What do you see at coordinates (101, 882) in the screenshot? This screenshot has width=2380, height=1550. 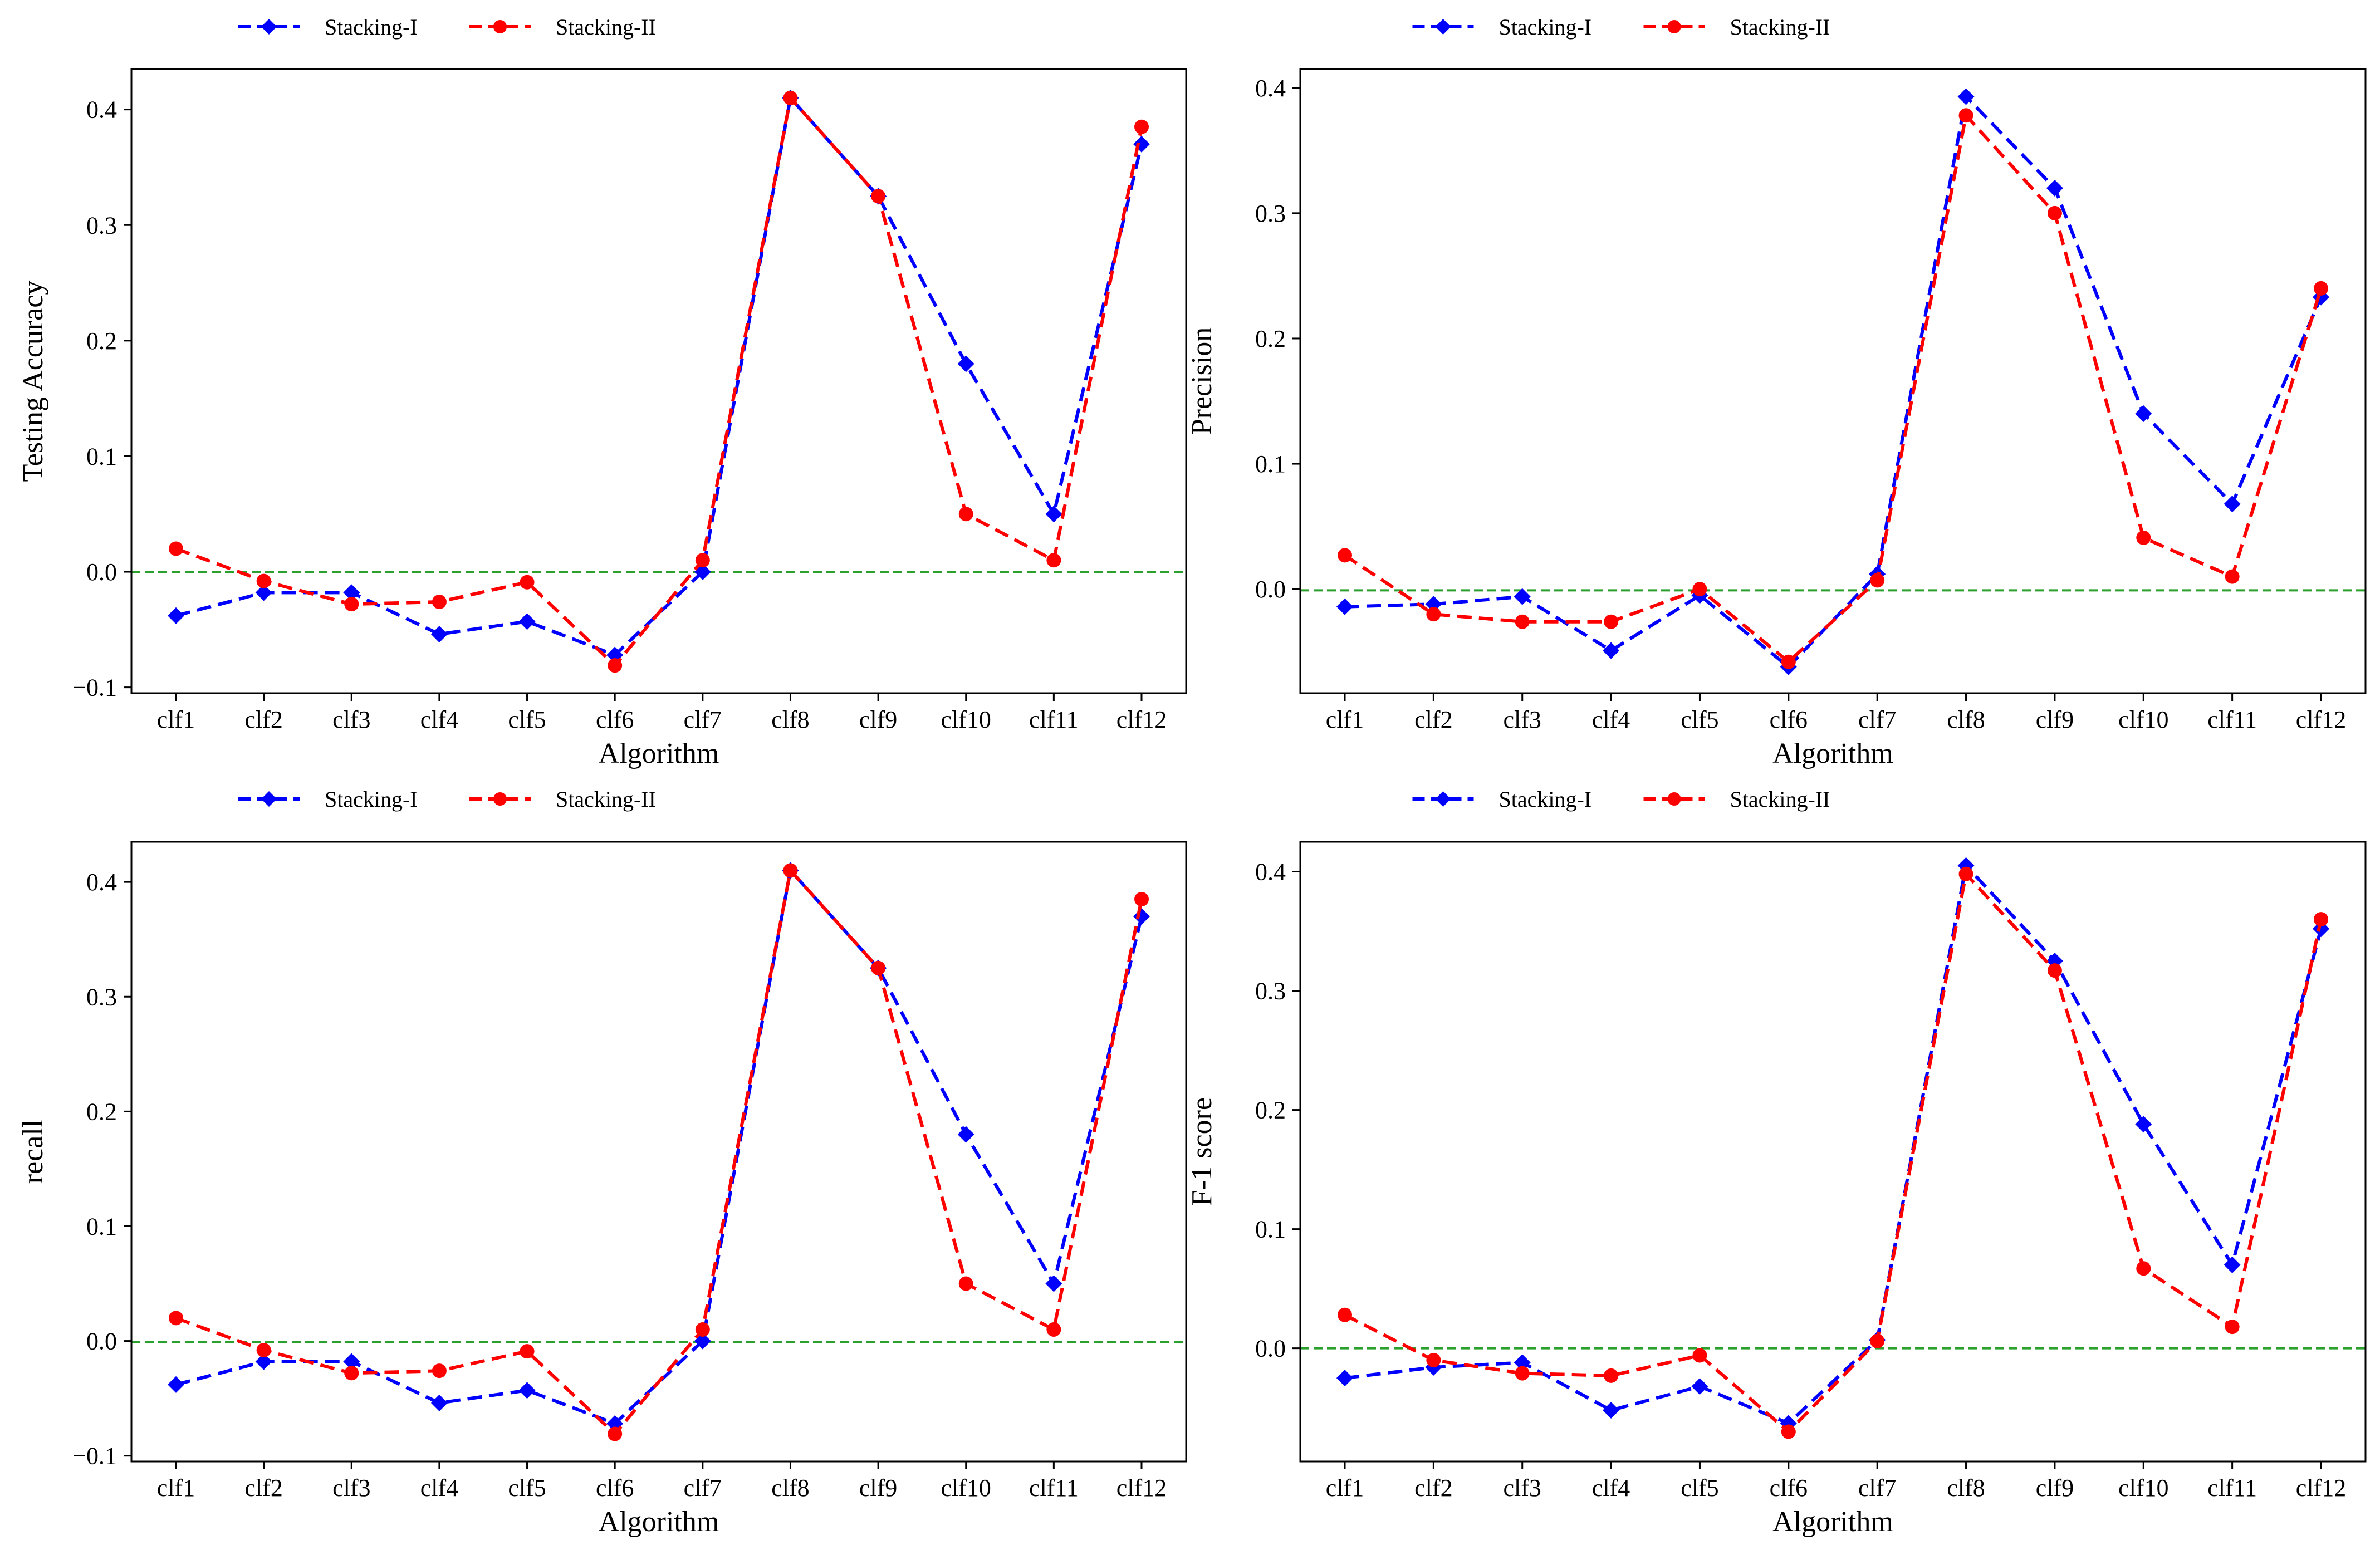 I see `y-tick-label: 0.4` at bounding box center [101, 882].